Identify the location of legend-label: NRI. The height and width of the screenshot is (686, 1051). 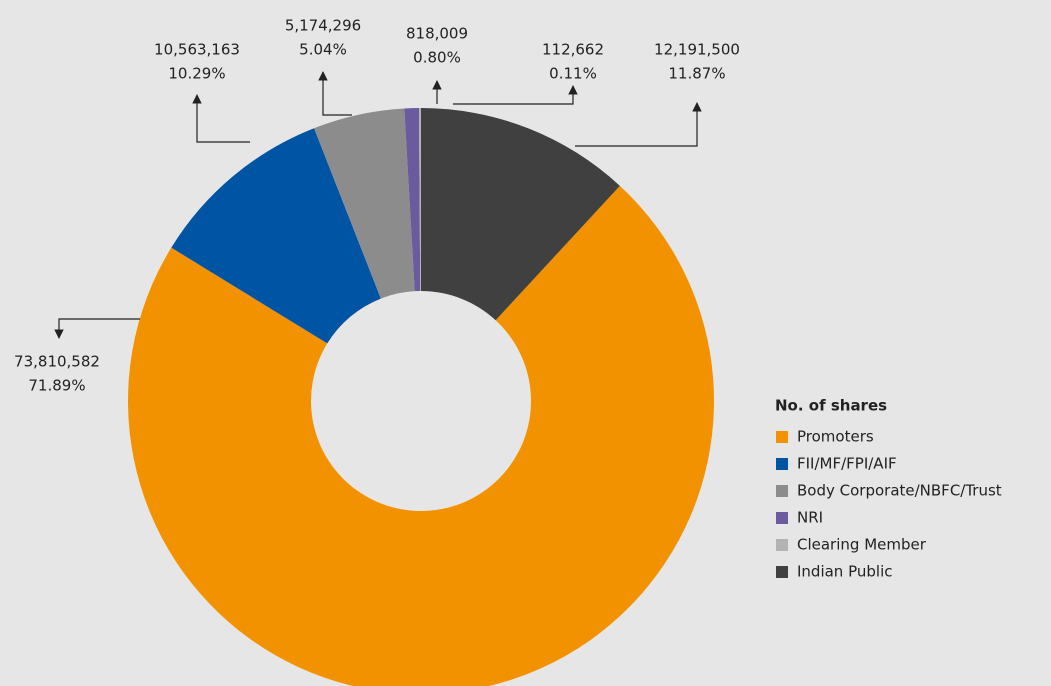
(810, 518).